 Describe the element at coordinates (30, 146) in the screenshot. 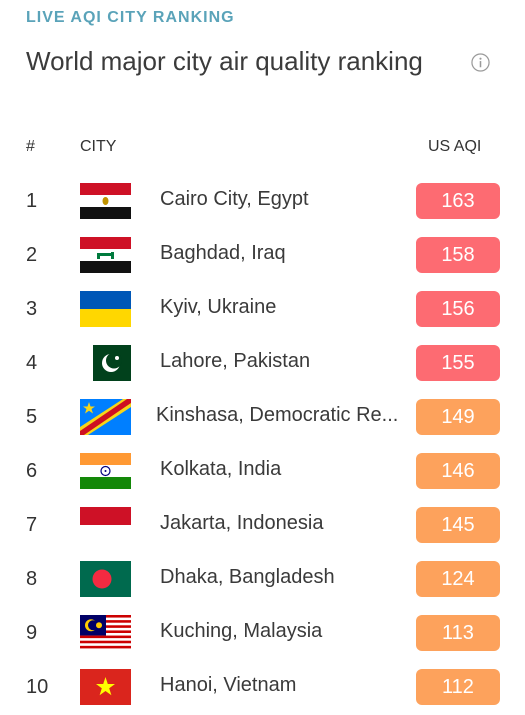

I see `column-header-rank: #` at that location.